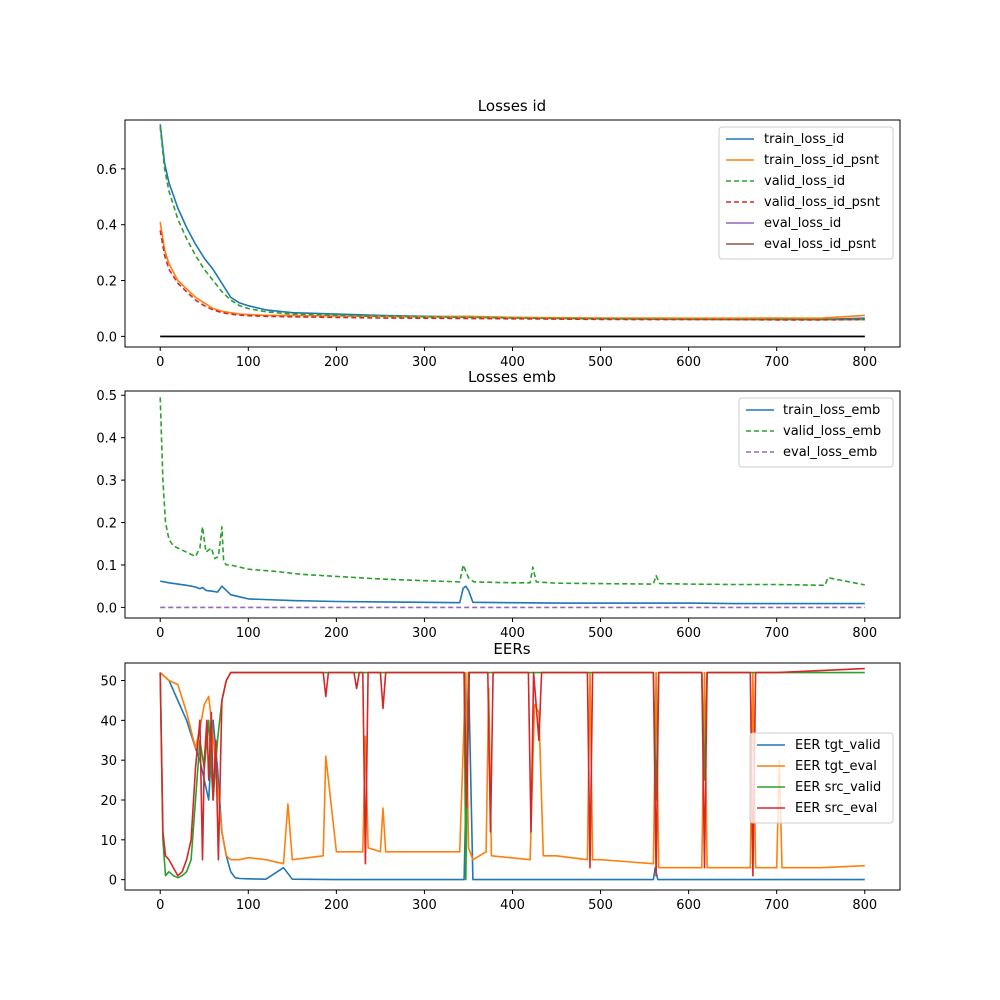  Describe the element at coordinates (832, 431) in the screenshot. I see `legend-label: valid_loss_emb` at that location.